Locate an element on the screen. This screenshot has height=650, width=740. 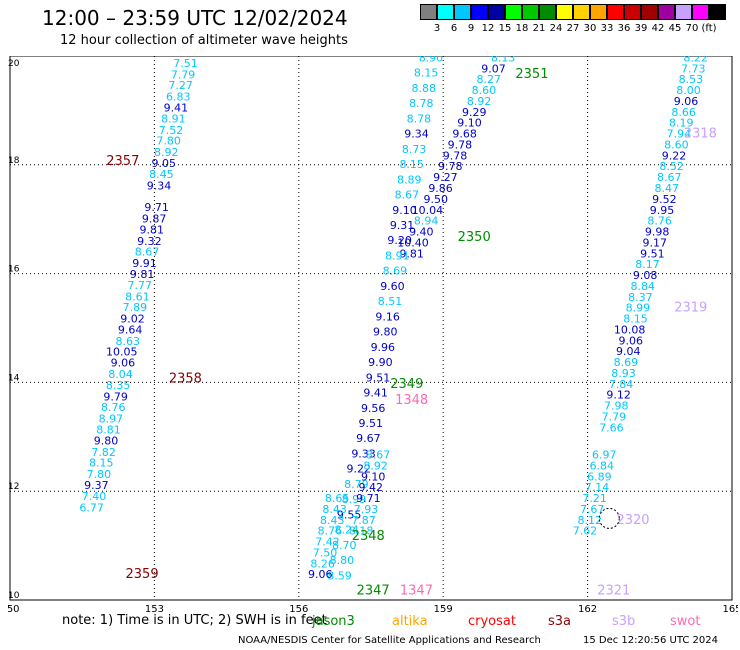
pass-label: 1347 is located at coordinates (416, 591).